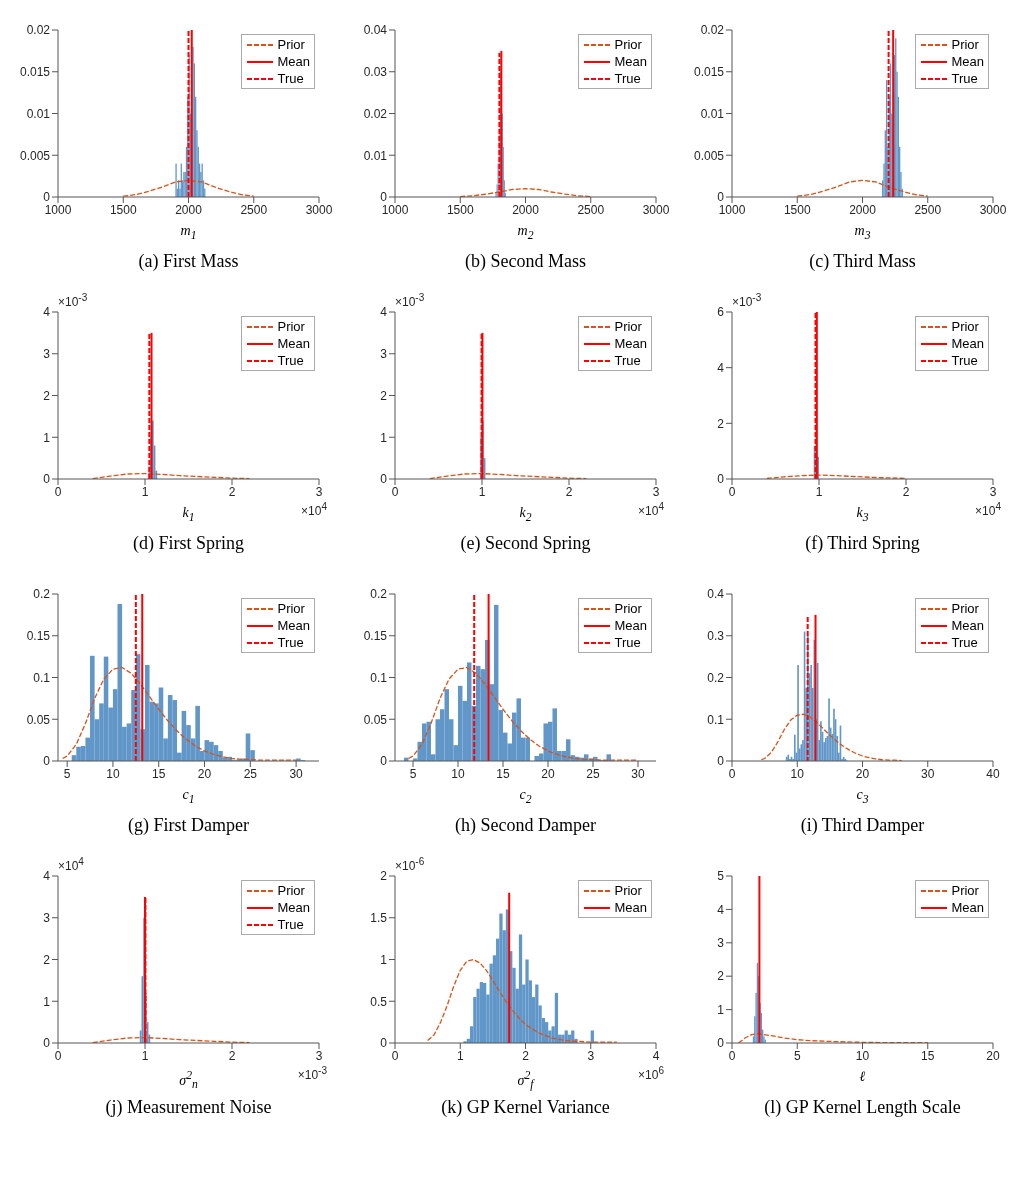  Describe the element at coordinates (525, 514) in the screenshot. I see `x-axis-title: k$_{2}$` at that location.